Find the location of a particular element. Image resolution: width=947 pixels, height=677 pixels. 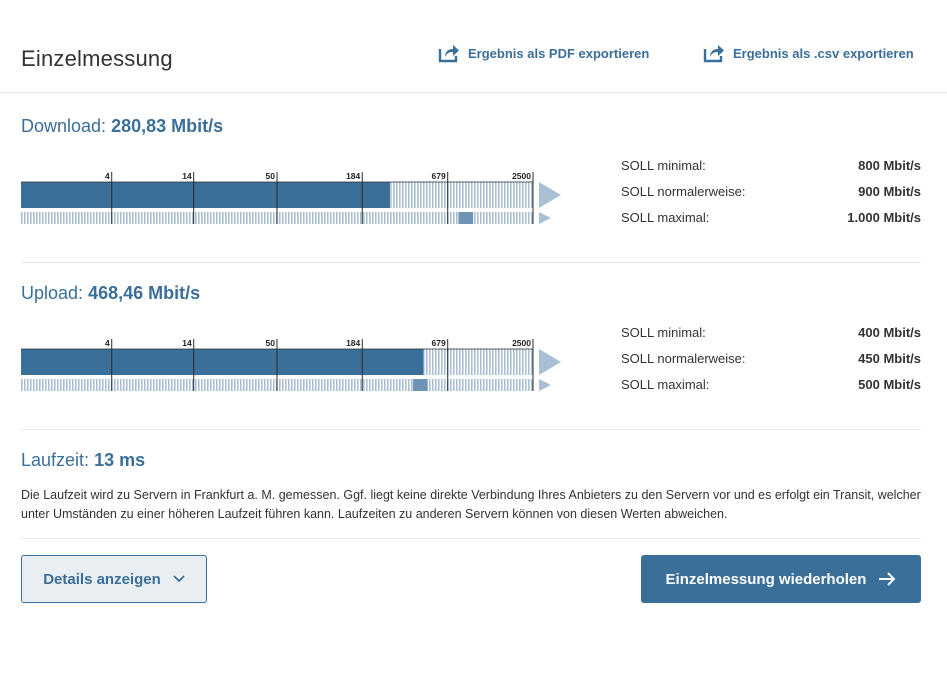

export-pdf-link: Ergebnis als PDF exportieren is located at coordinates (543, 53).